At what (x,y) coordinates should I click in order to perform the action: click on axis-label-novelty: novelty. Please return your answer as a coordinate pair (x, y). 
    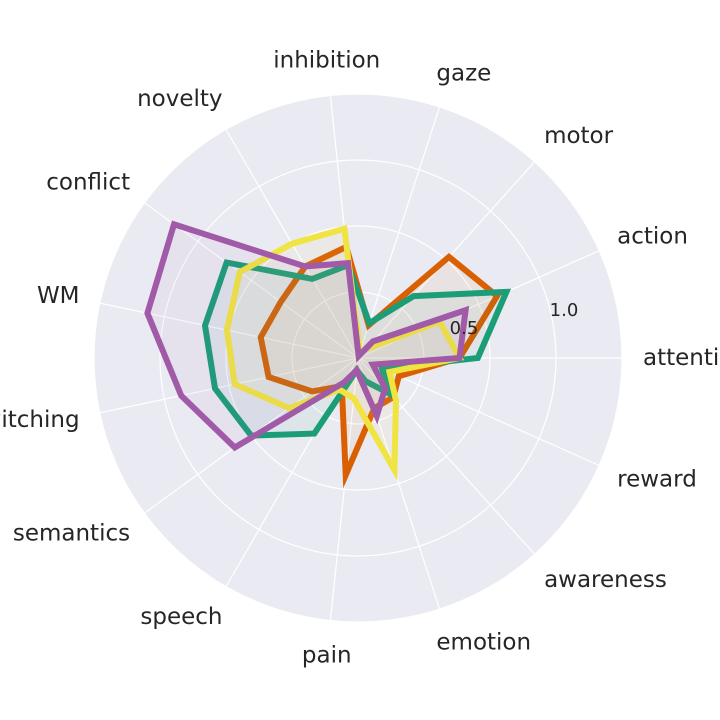
    Looking at the image, I should click on (179, 99).